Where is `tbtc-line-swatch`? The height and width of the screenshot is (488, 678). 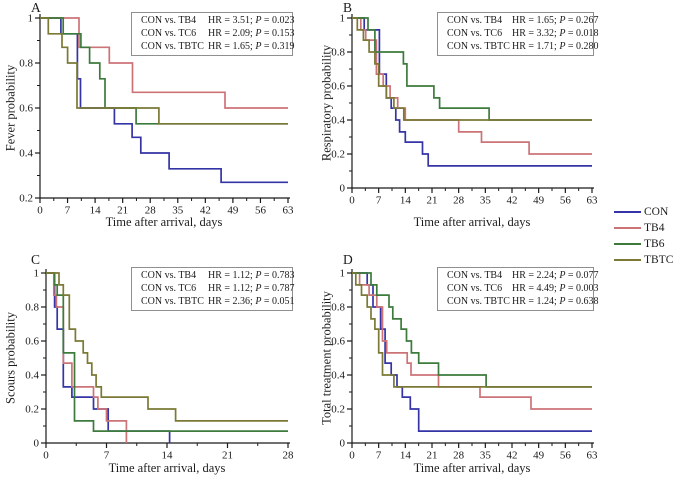 tbtc-line-swatch is located at coordinates (627, 260).